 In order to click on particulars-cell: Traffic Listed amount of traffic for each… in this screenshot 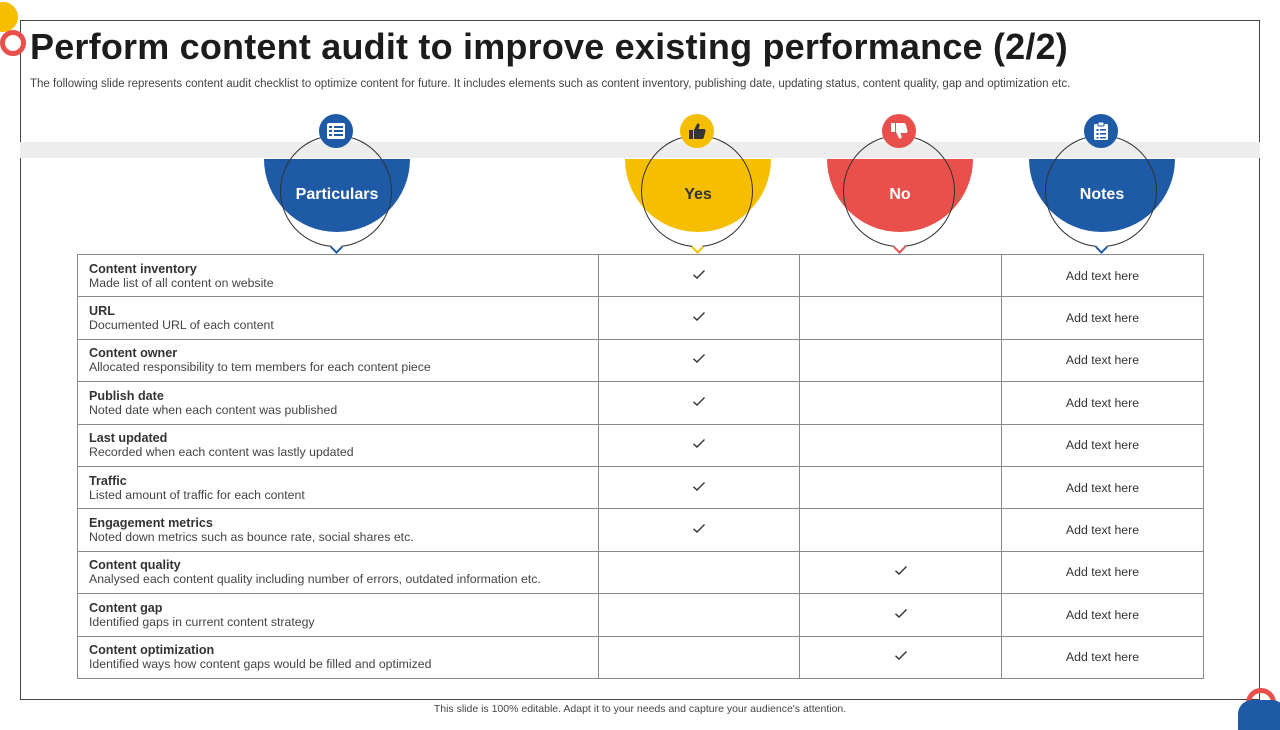, I will do `click(338, 487)`.